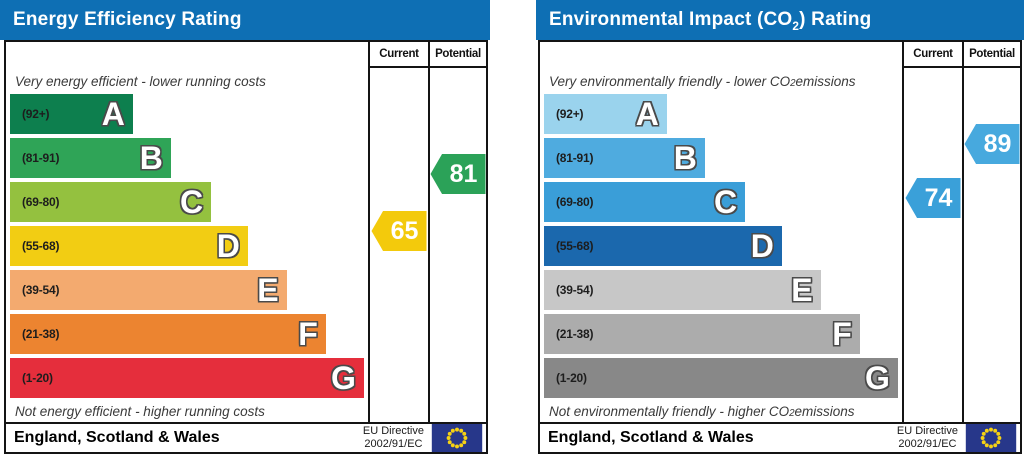 This screenshot has width=1024, height=460. I want to click on energy-potential-column: Potential 81, so click(457, 232).